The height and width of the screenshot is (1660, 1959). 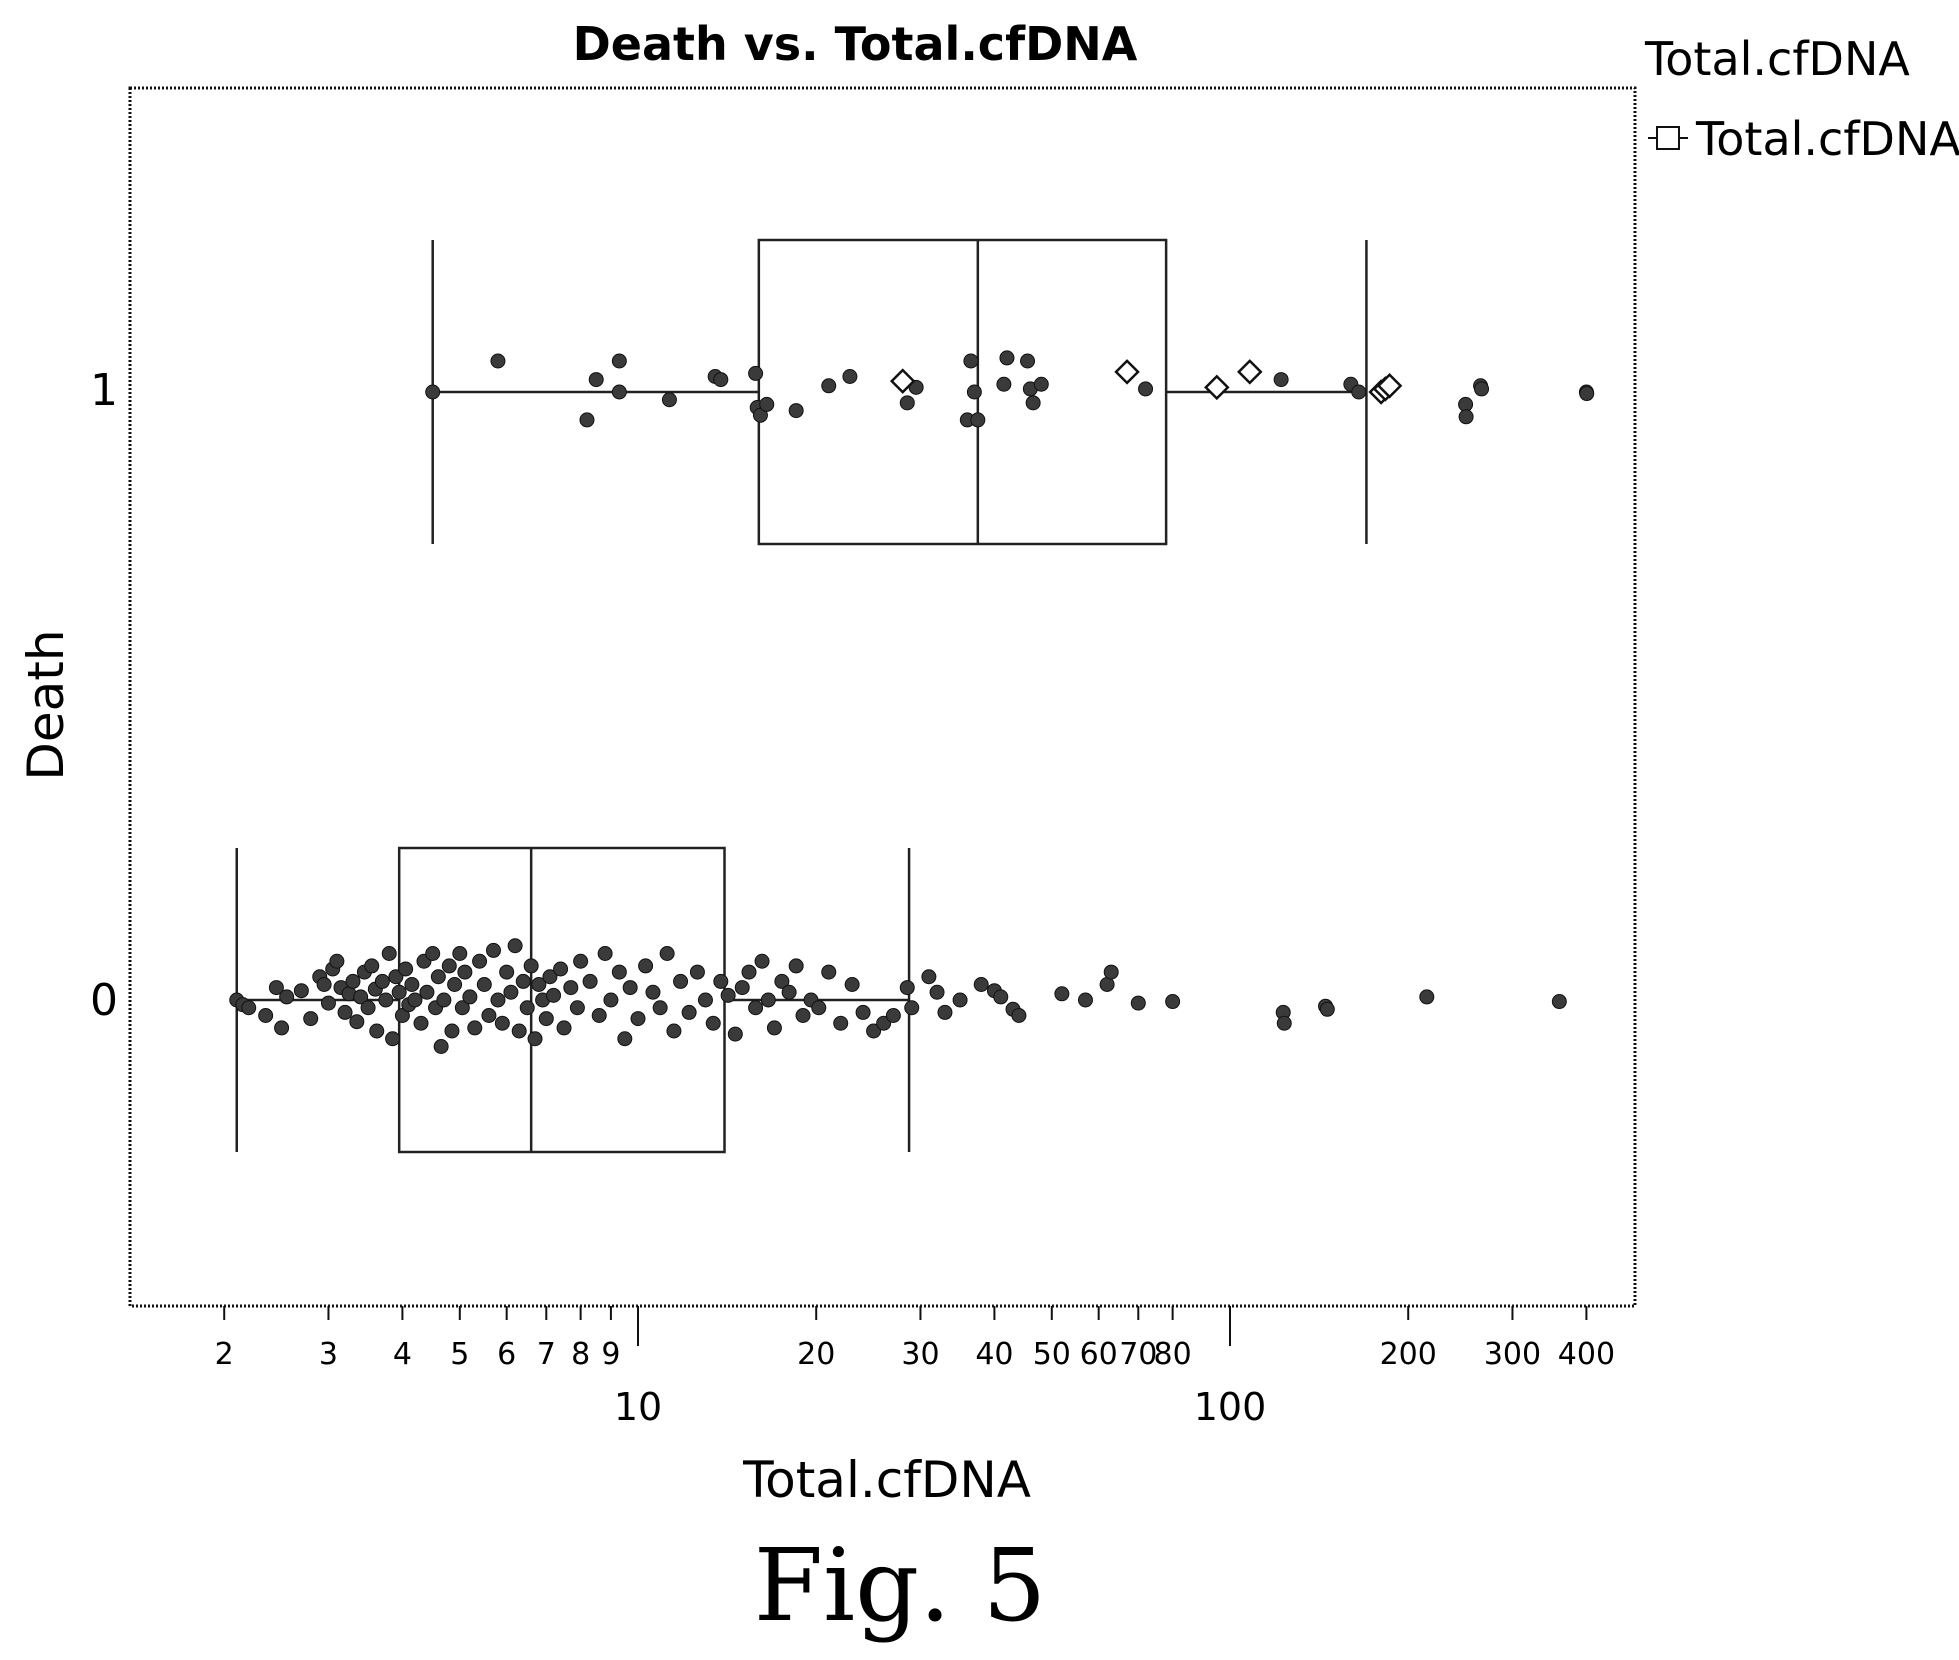 I want to click on x-tick-label-3: 3, so click(x=328, y=1354).